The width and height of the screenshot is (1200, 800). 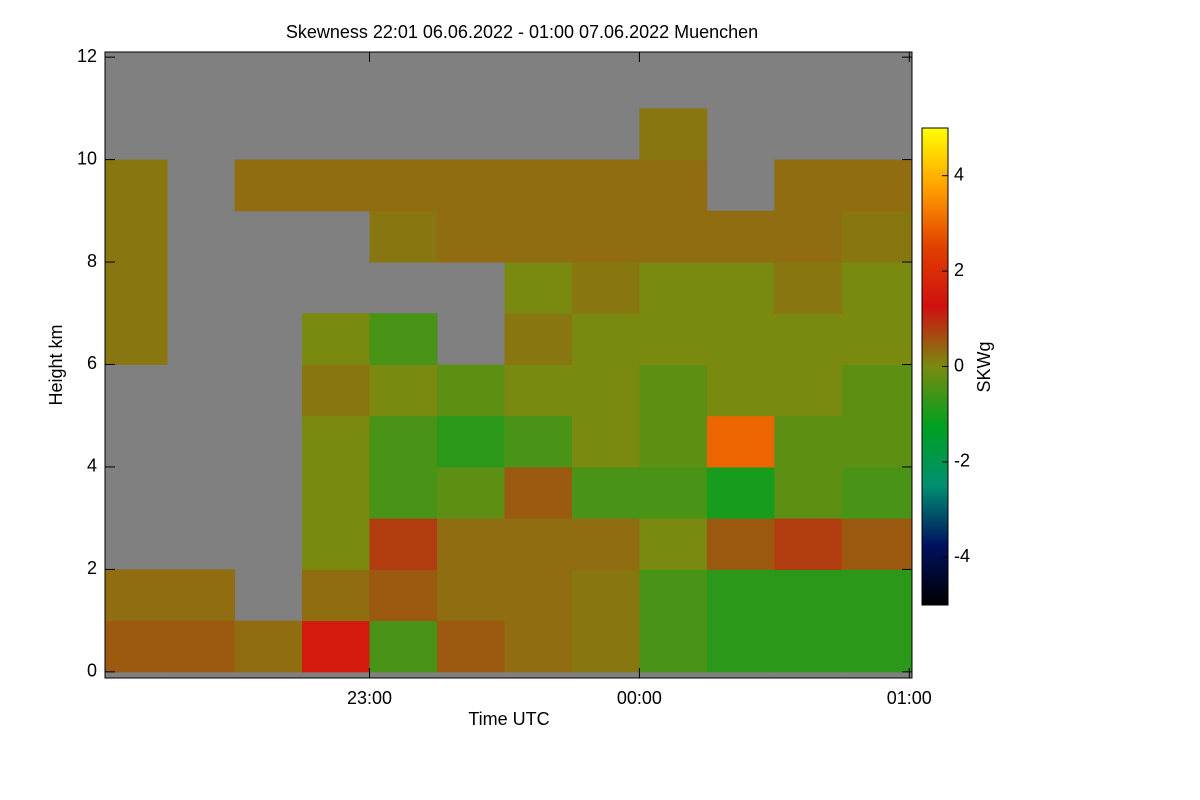 What do you see at coordinates (56, 364) in the screenshot?
I see `y-axis-label: Height km` at bounding box center [56, 364].